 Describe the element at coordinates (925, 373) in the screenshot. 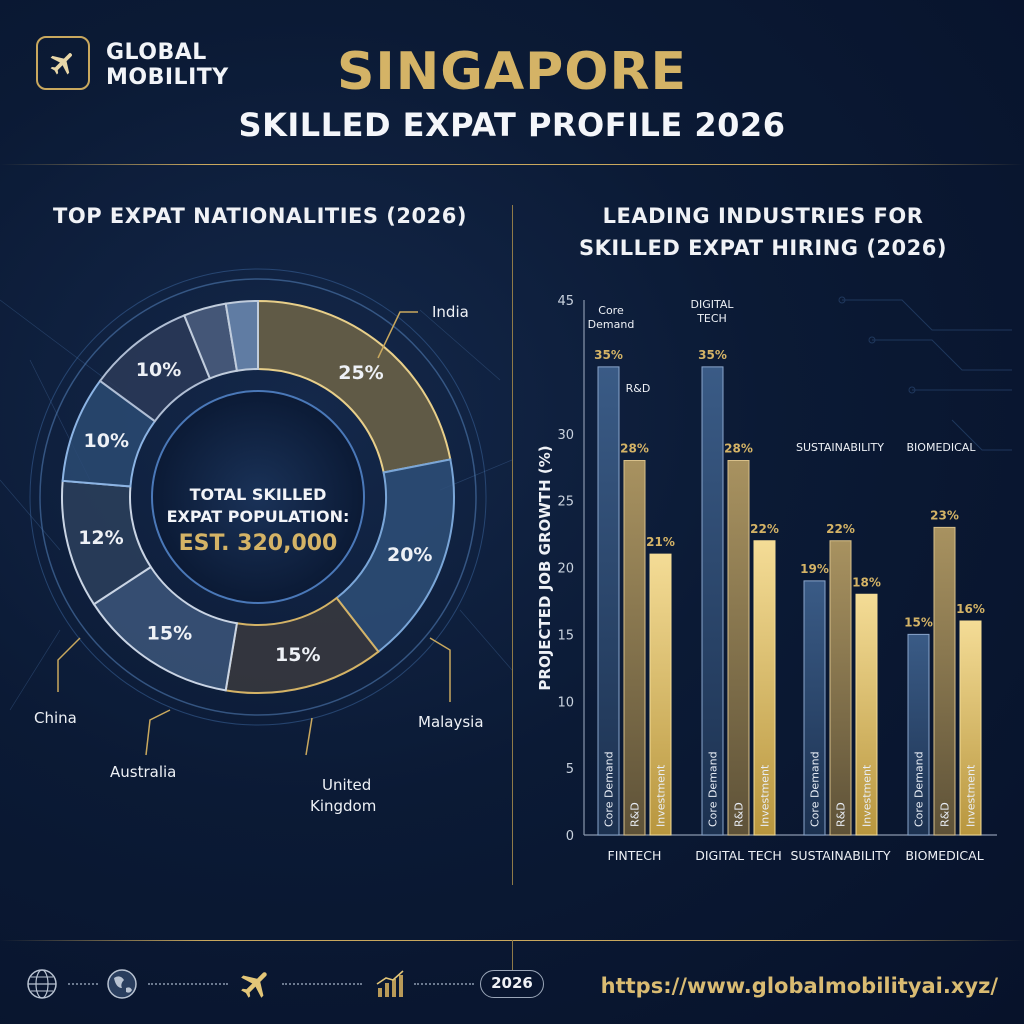

I see `circuit-backdrop` at that location.